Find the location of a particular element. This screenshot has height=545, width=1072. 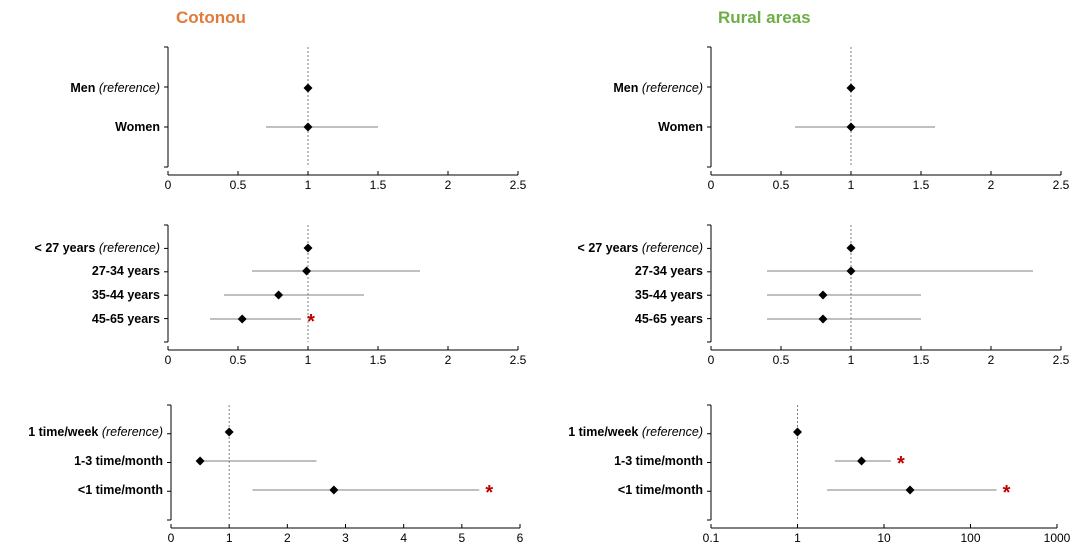

x-tick-label: 1000 is located at coordinates (1057, 538).